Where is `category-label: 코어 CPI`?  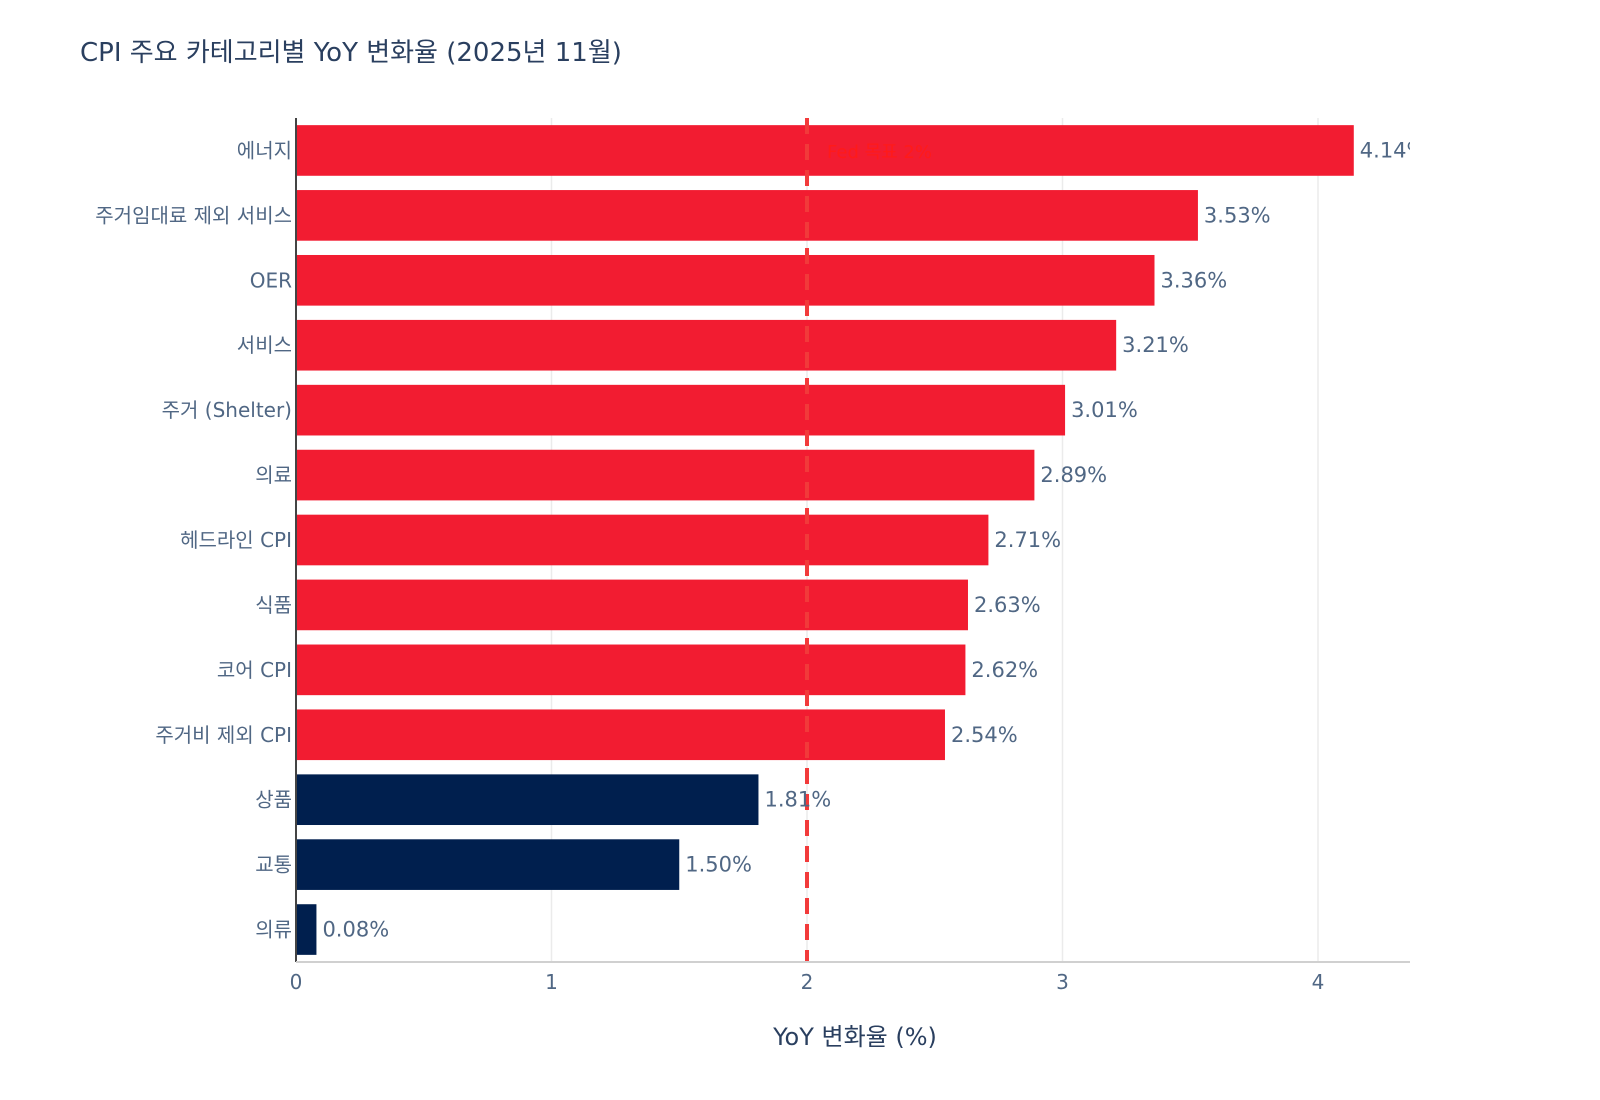
category-label: 코어 CPI is located at coordinates (254, 670).